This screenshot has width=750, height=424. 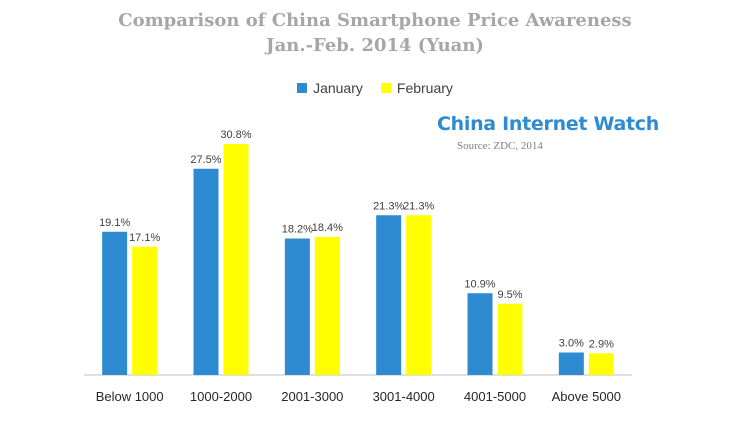 What do you see at coordinates (424, 88) in the screenshot?
I see `legend-label-february: February` at bounding box center [424, 88].